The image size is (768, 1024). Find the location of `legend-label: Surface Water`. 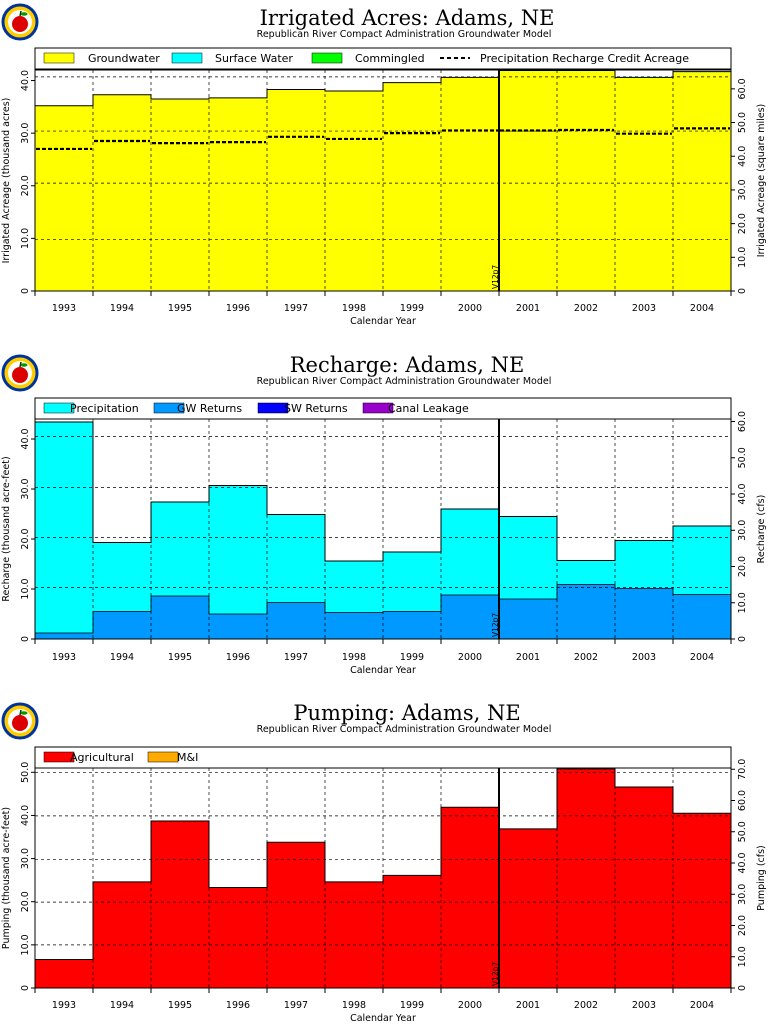

legend-label: Surface Water is located at coordinates (254, 58).